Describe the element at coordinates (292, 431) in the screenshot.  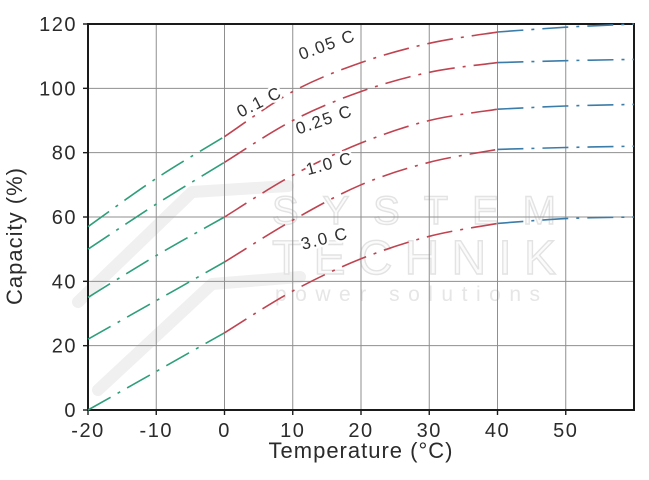
I see `x-tick-label: 10` at that location.